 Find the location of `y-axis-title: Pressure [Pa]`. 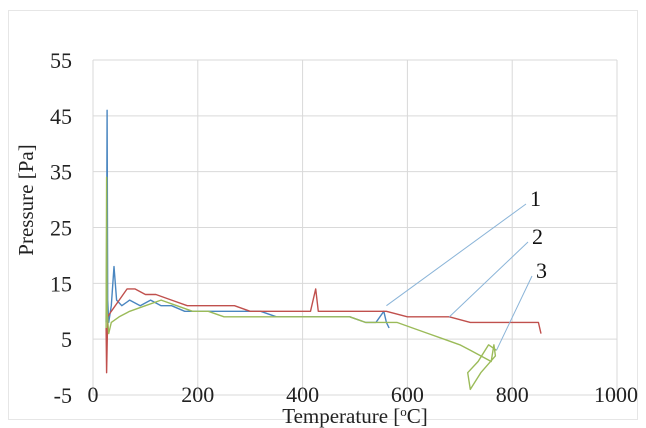

y-axis-title: Pressure [Pa] is located at coordinates (26, 199).